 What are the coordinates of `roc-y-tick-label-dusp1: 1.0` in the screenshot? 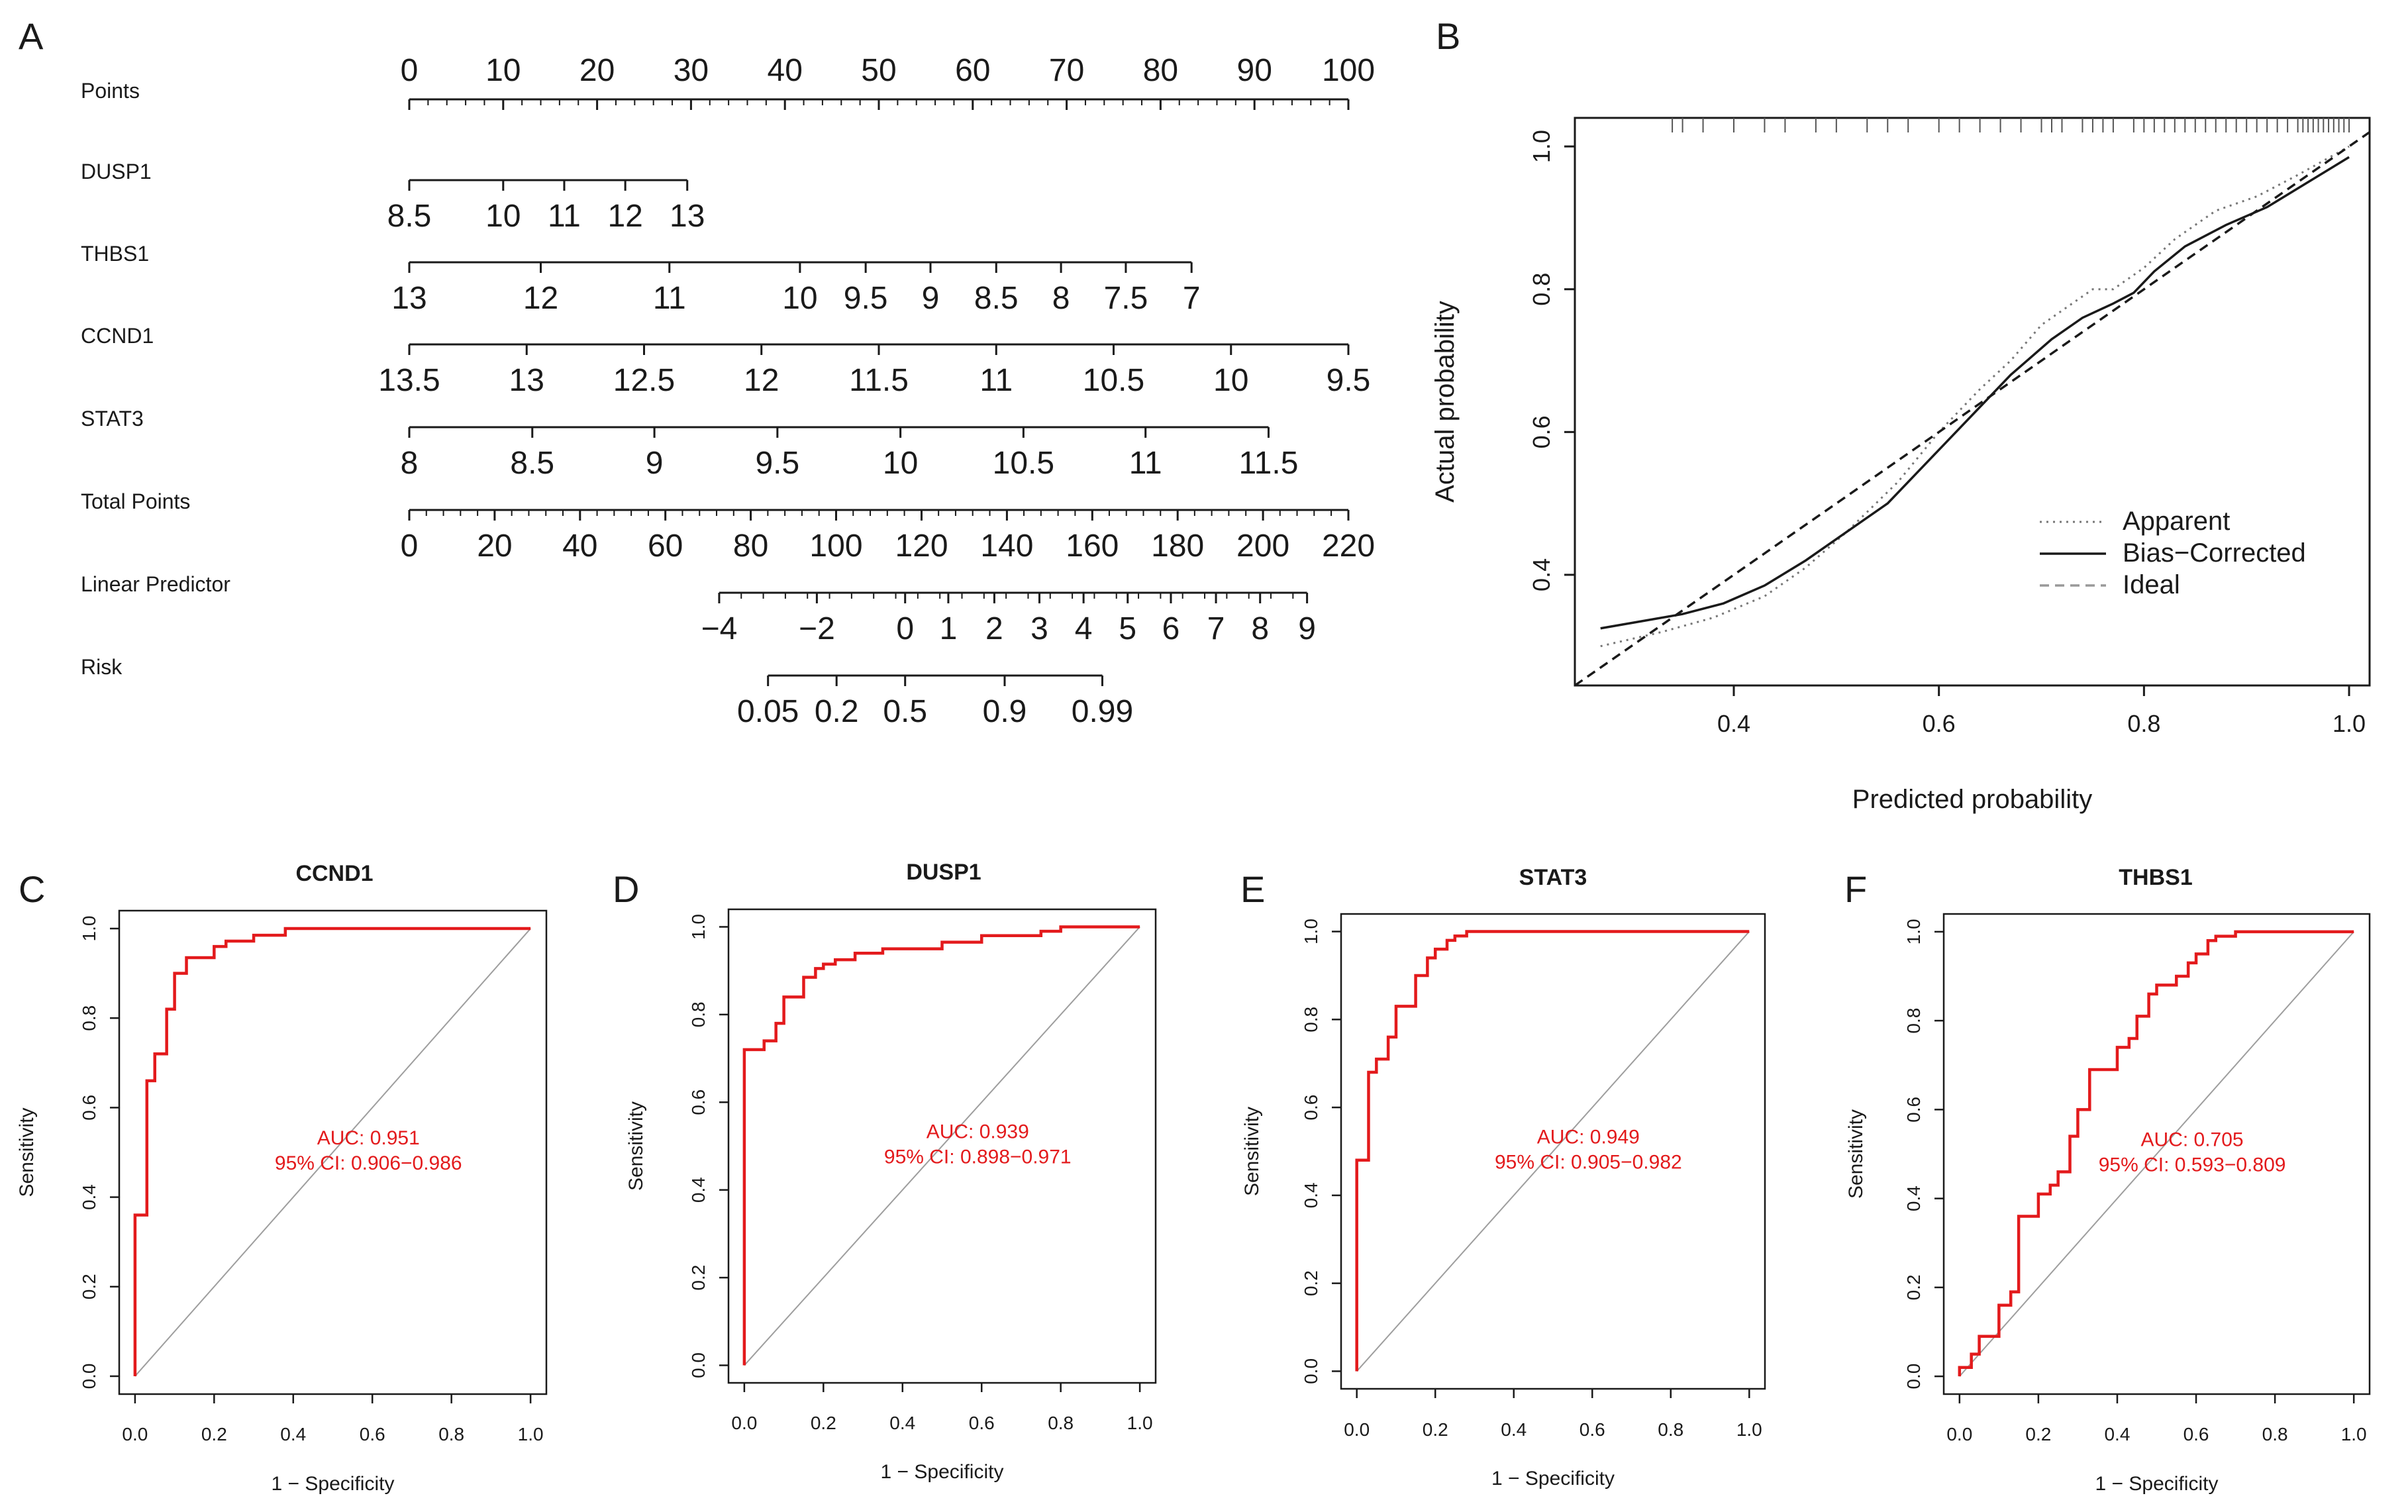 It's located at (698, 927).